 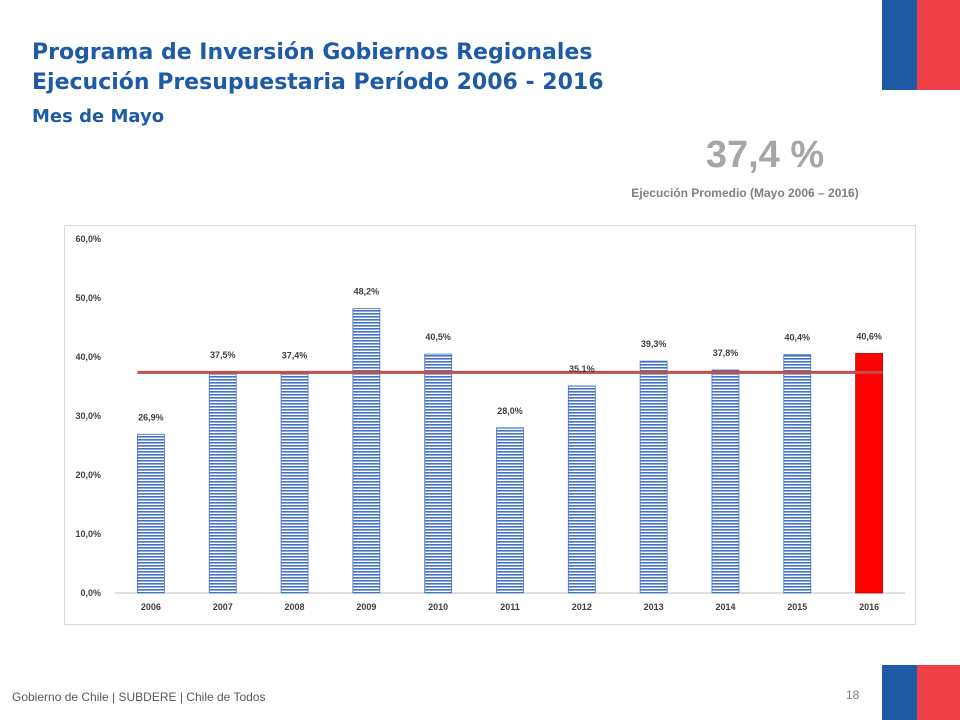 I want to click on data-label-2008: 37,4%, so click(x=295, y=355).